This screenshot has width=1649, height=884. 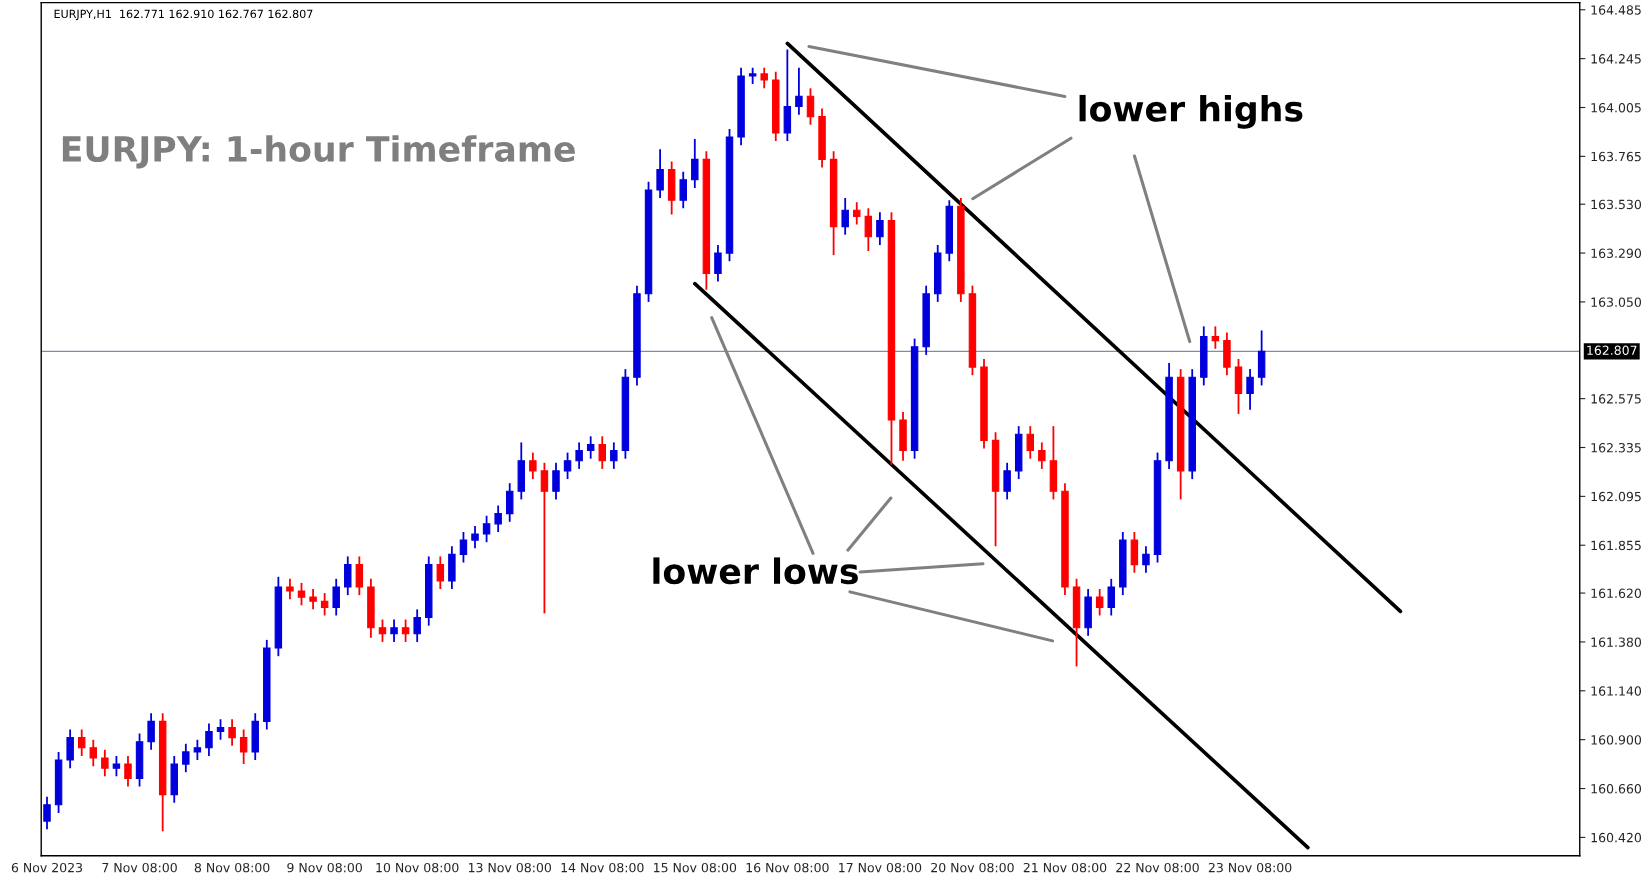 What do you see at coordinates (1616, 642) in the screenshot?
I see `y-tick-label: 161.380` at bounding box center [1616, 642].